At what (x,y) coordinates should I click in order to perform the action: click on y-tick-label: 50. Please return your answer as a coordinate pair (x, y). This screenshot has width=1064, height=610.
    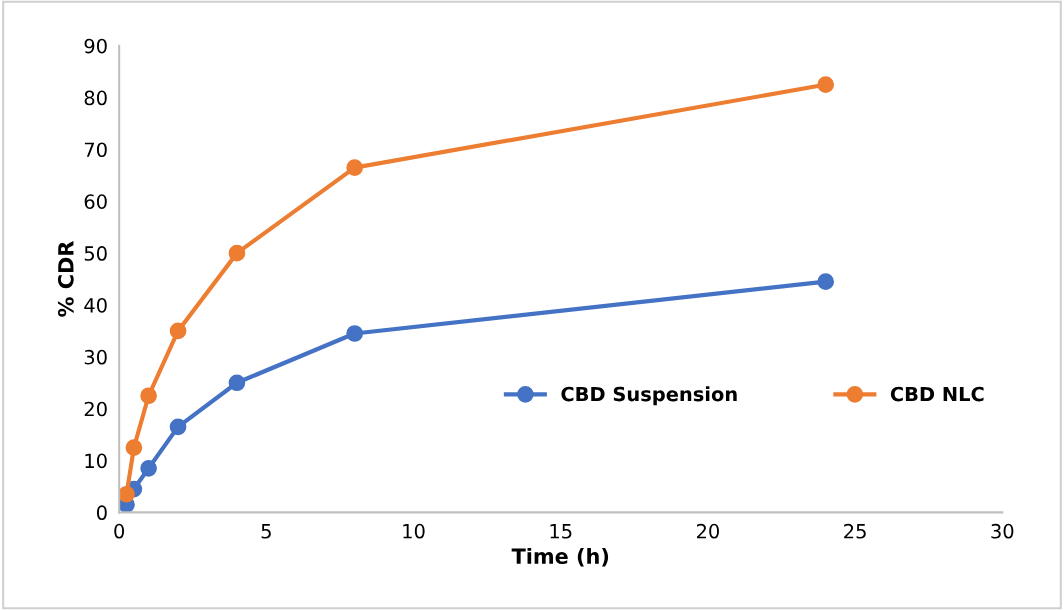
    Looking at the image, I should click on (95, 253).